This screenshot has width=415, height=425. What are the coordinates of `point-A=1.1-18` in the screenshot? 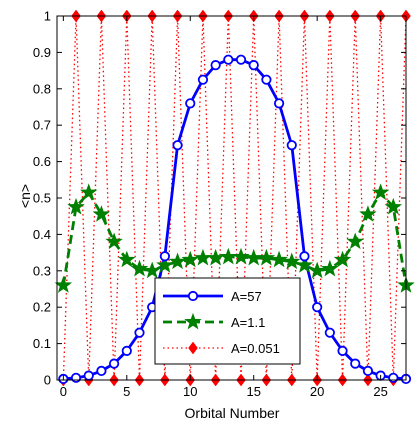 It's located at (292, 261).